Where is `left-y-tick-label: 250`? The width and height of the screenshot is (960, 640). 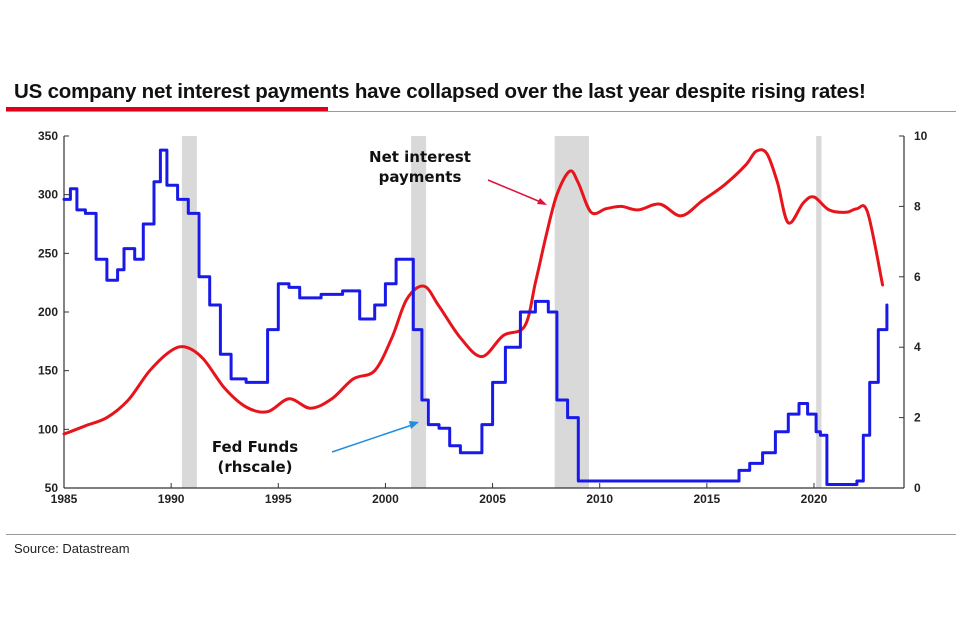 left-y-tick-label: 250 is located at coordinates (48, 253).